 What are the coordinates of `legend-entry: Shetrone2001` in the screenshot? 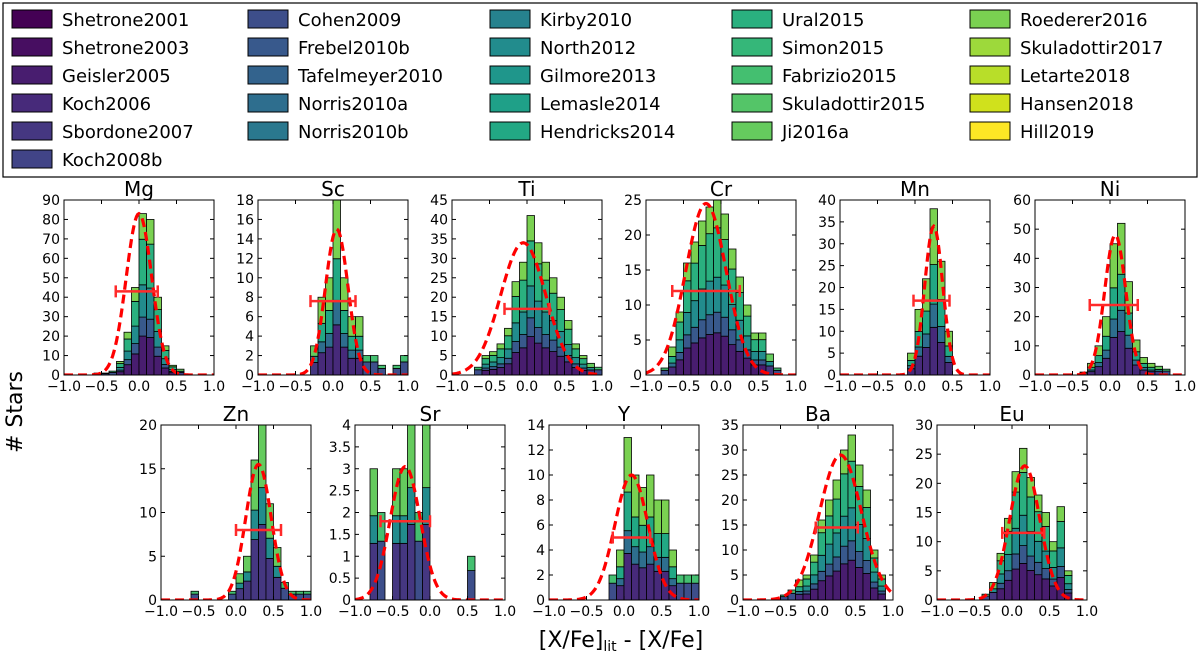 It's located at (100, 20).